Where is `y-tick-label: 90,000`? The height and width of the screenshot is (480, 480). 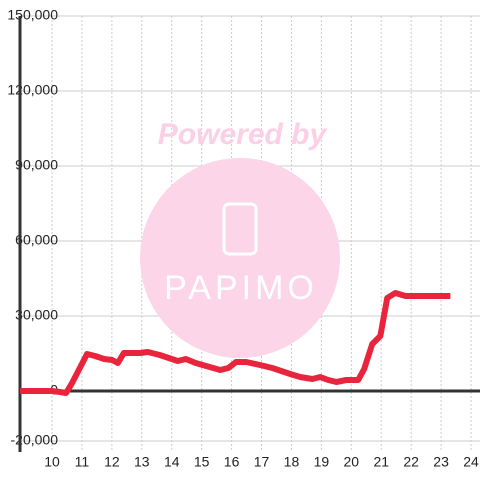
y-tick-label: 90,000 is located at coordinates (36, 165).